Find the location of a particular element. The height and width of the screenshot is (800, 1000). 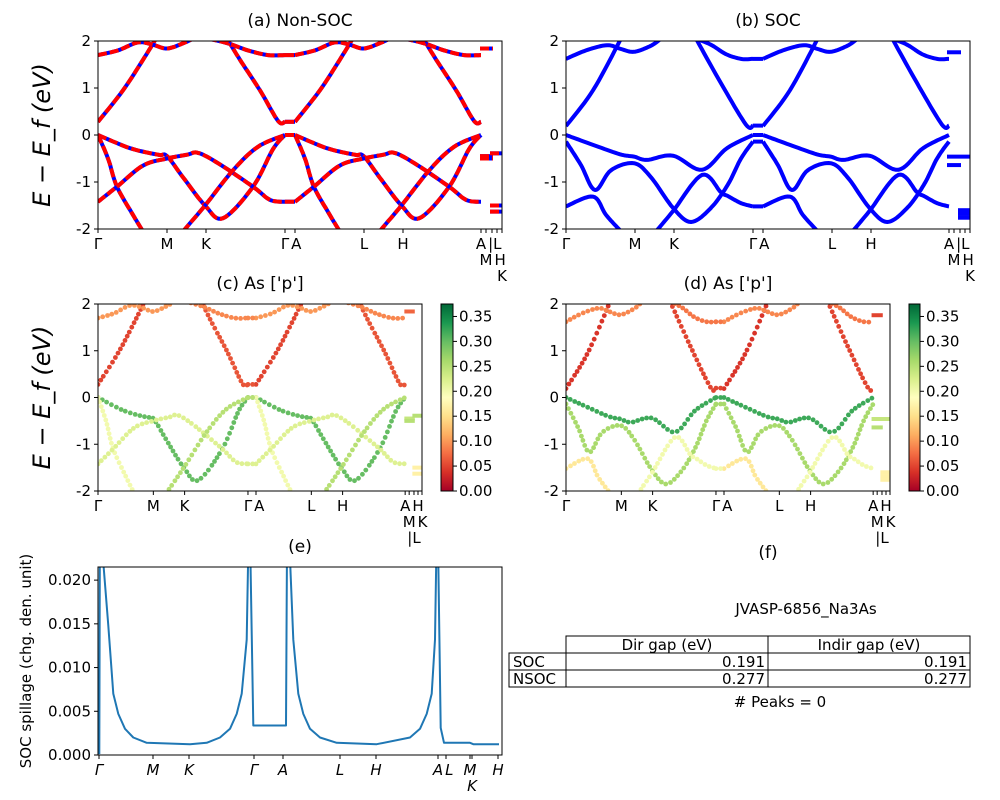

axes-frame is located at coordinates (300, 661).